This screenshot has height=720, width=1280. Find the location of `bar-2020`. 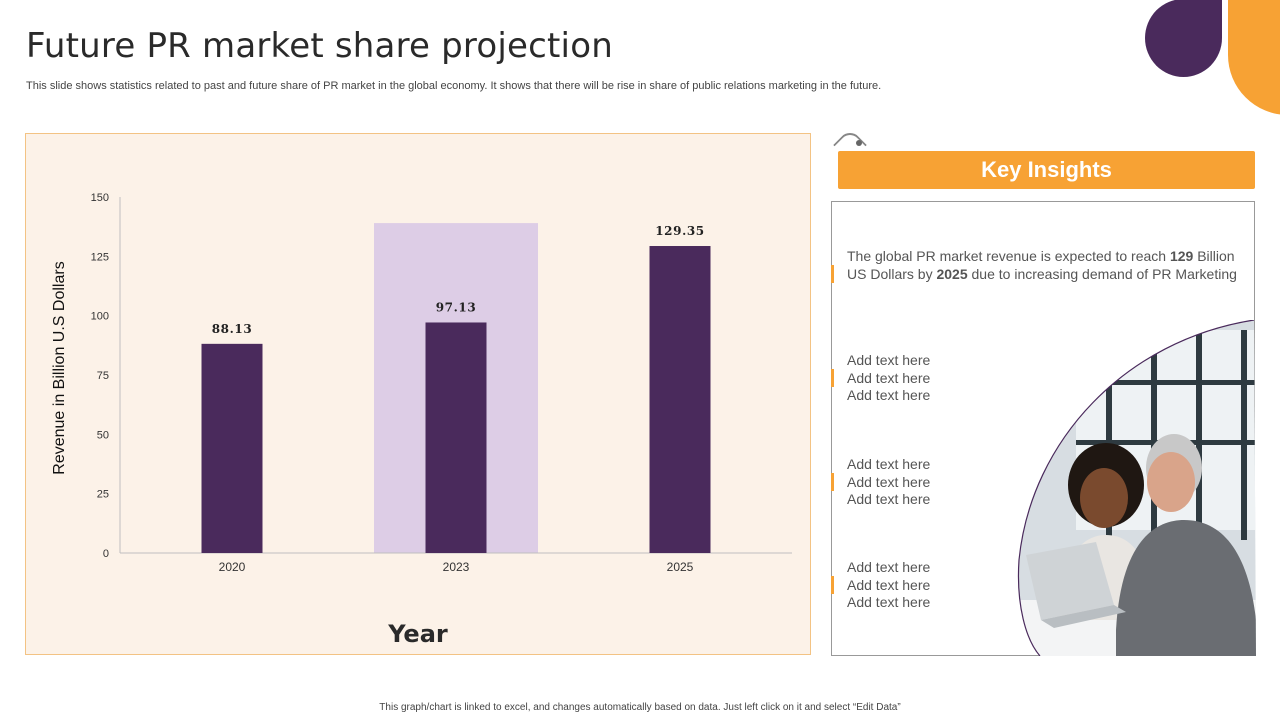

bar-2020 is located at coordinates (232, 448).